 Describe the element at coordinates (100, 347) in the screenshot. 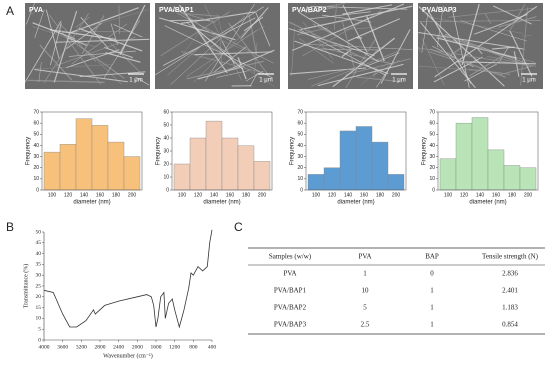

I see `x-tick-label: 2800` at that location.